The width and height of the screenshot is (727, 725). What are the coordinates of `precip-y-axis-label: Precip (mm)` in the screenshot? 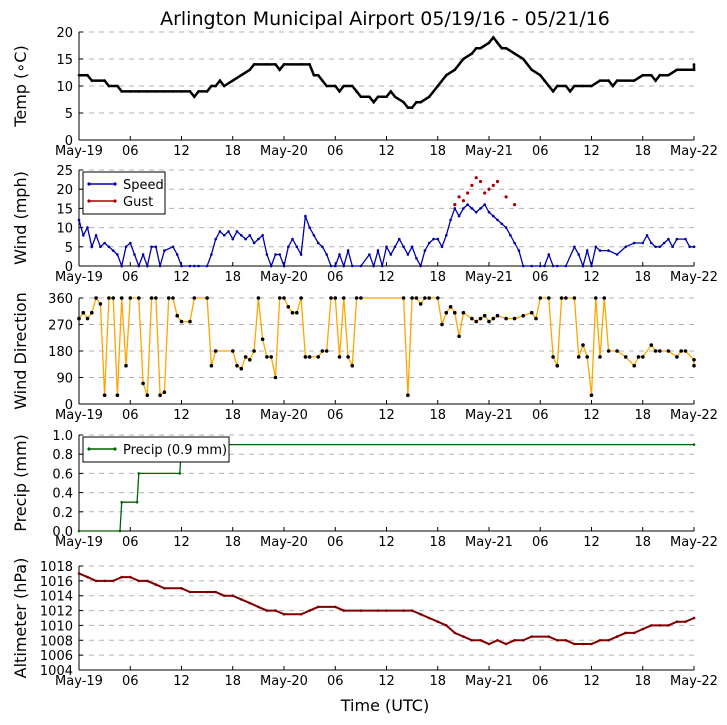 It's located at (20, 483).